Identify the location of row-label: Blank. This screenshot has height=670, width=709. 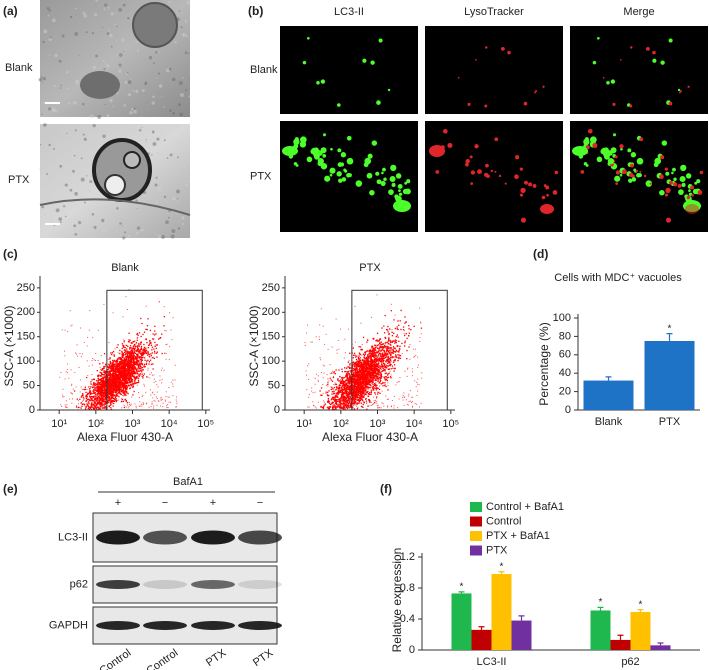
(264, 70).